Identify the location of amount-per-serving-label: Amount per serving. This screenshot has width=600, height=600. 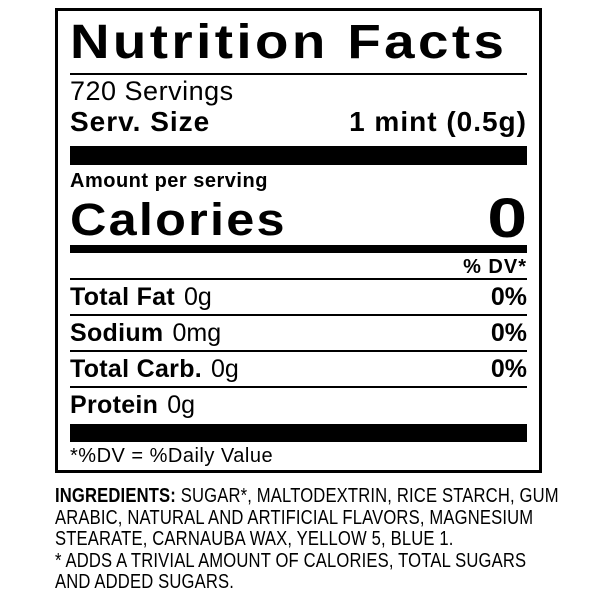
(169, 181).